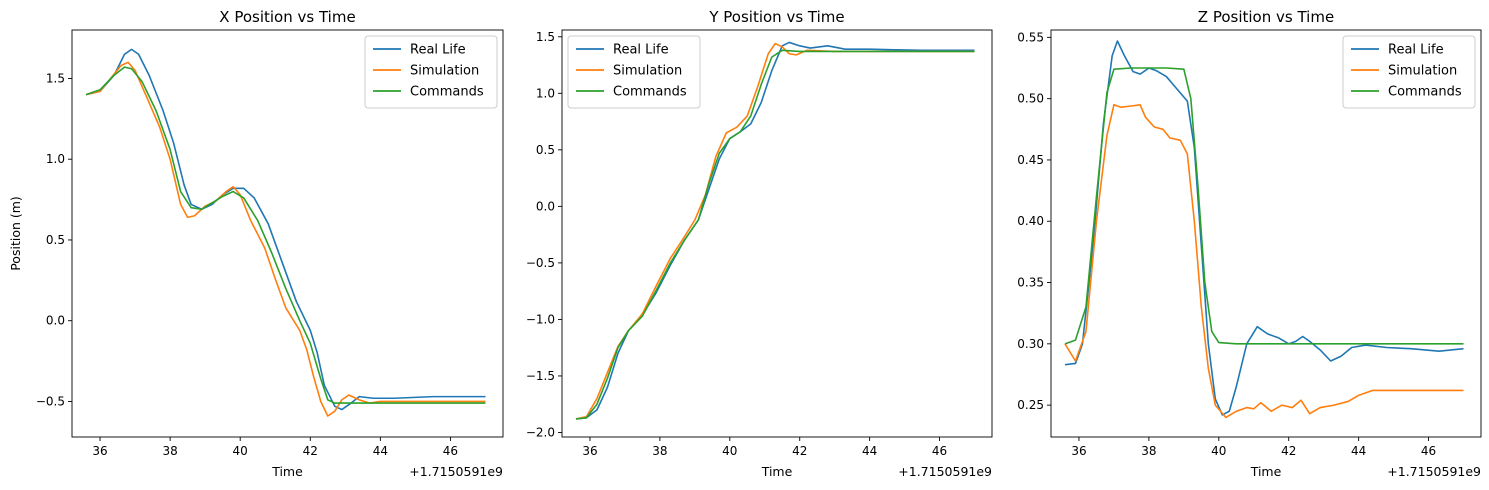 The height and width of the screenshot is (490, 1489). I want to click on chart-title: Z Position vs Time, so click(1266, 17).